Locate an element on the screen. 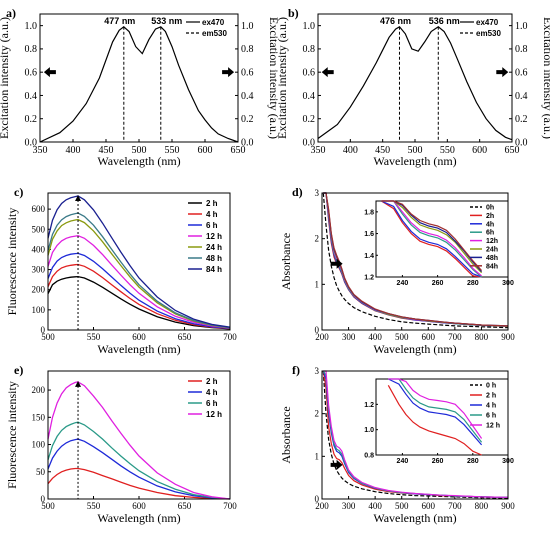  legend-label: 6h is located at coordinates (490, 233).